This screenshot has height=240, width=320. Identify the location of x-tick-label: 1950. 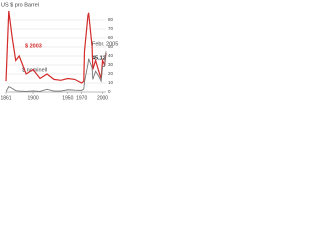
(67, 98).